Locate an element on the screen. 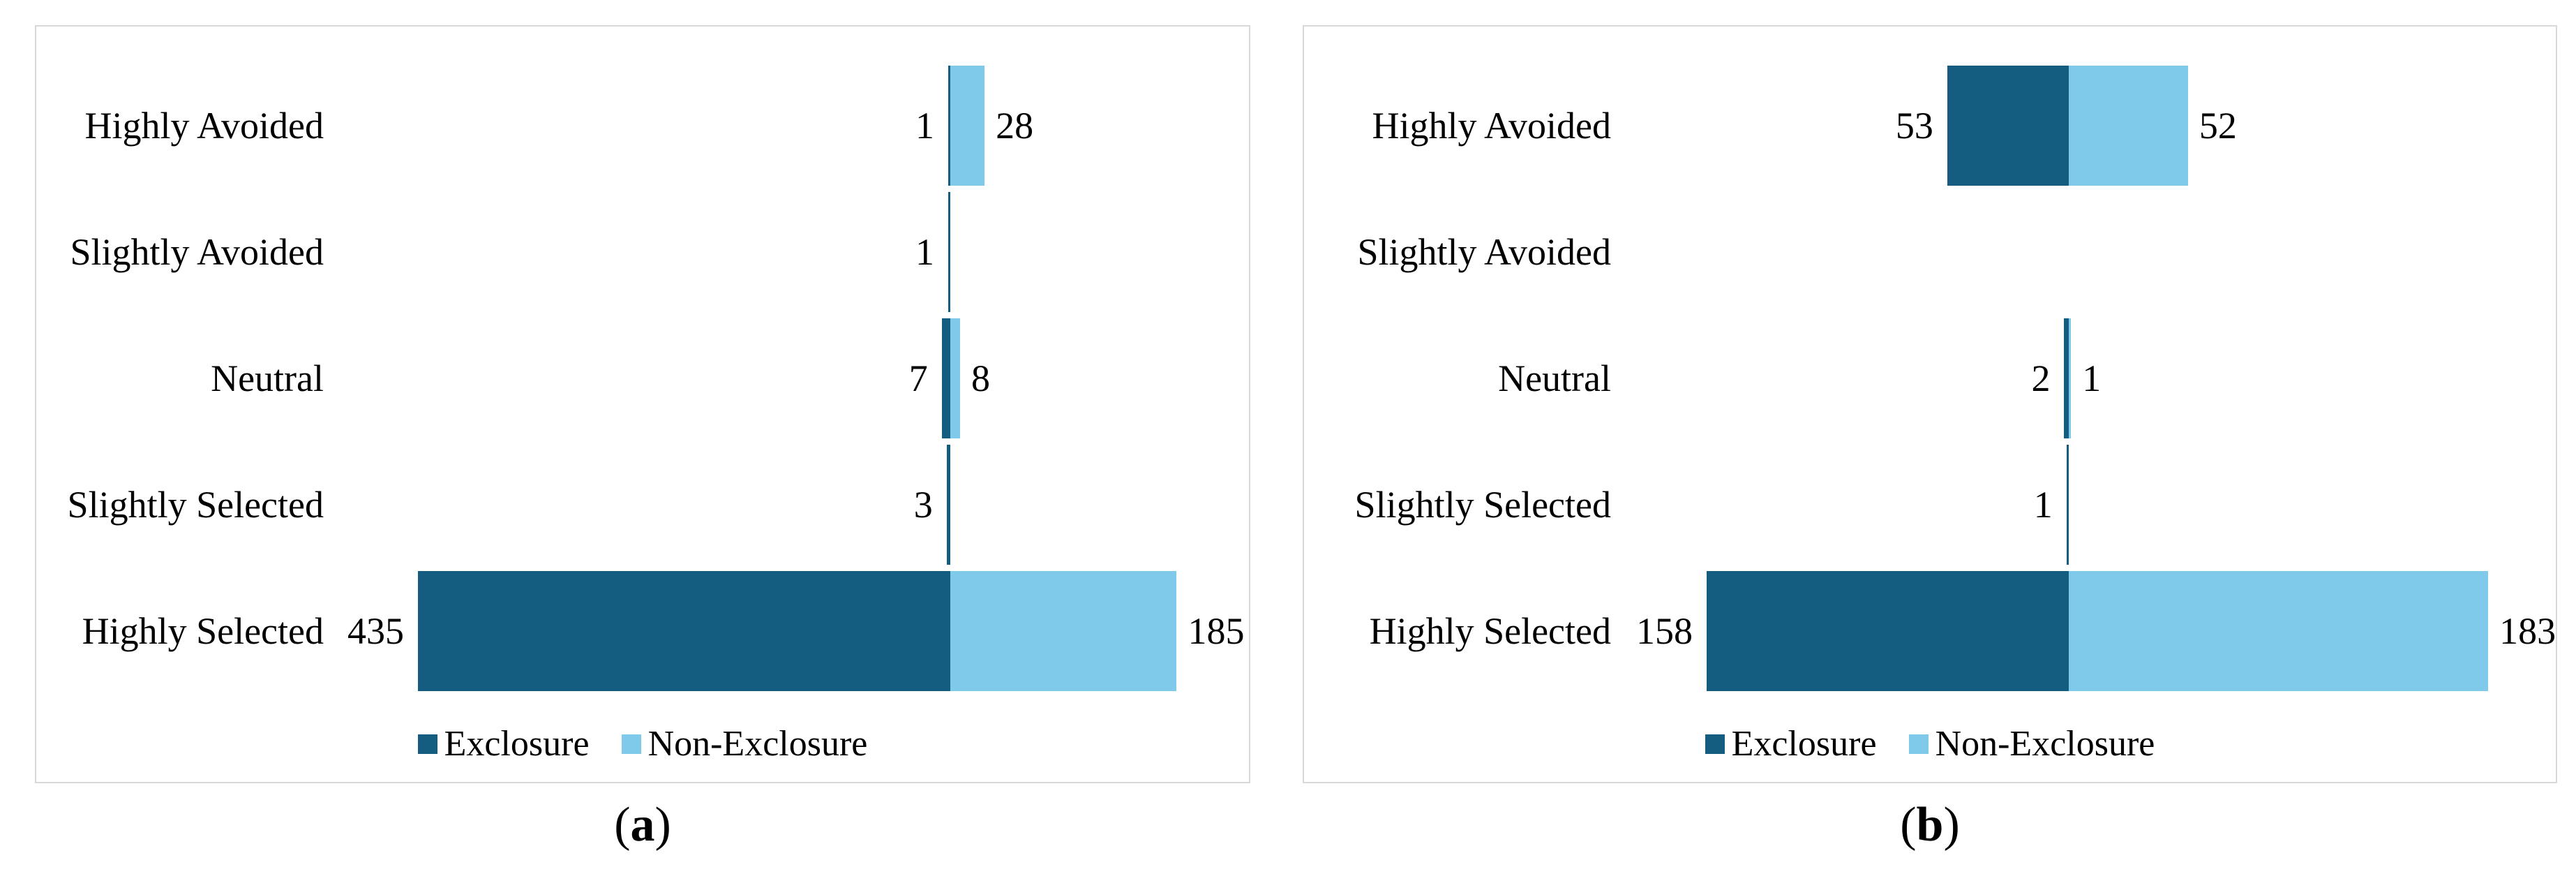 The image size is (2576, 881). value-label-exclosure-highly-selected: 158 is located at coordinates (1664, 631).